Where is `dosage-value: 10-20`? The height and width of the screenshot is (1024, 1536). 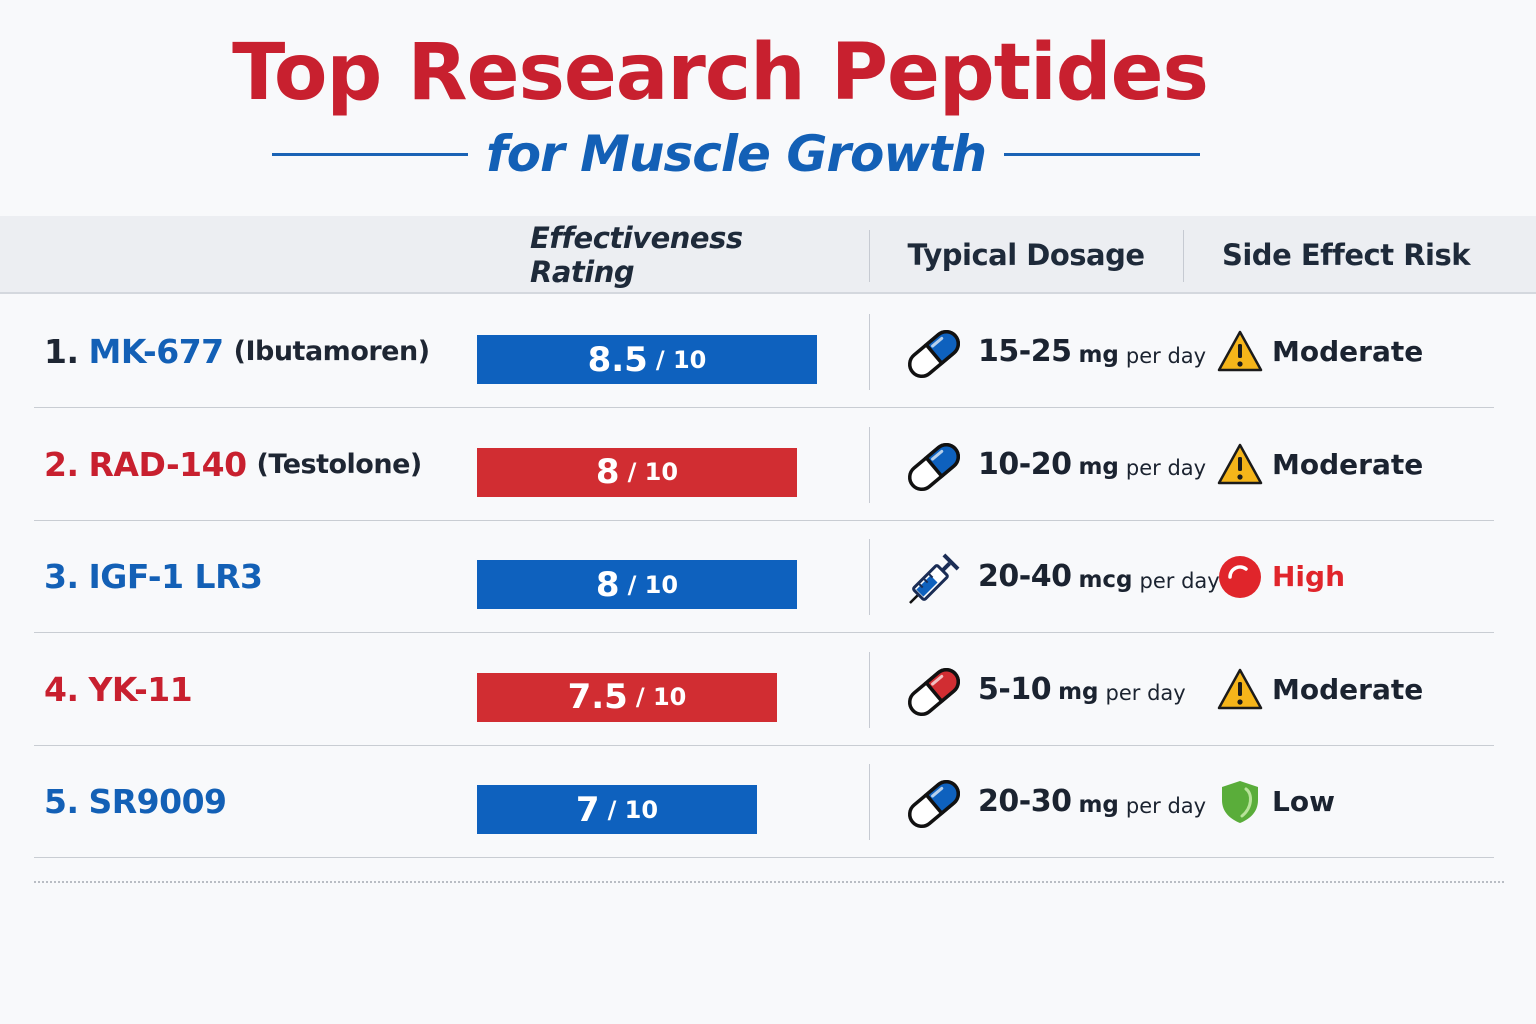 dosage-value: 10-20 is located at coordinates (1025, 464).